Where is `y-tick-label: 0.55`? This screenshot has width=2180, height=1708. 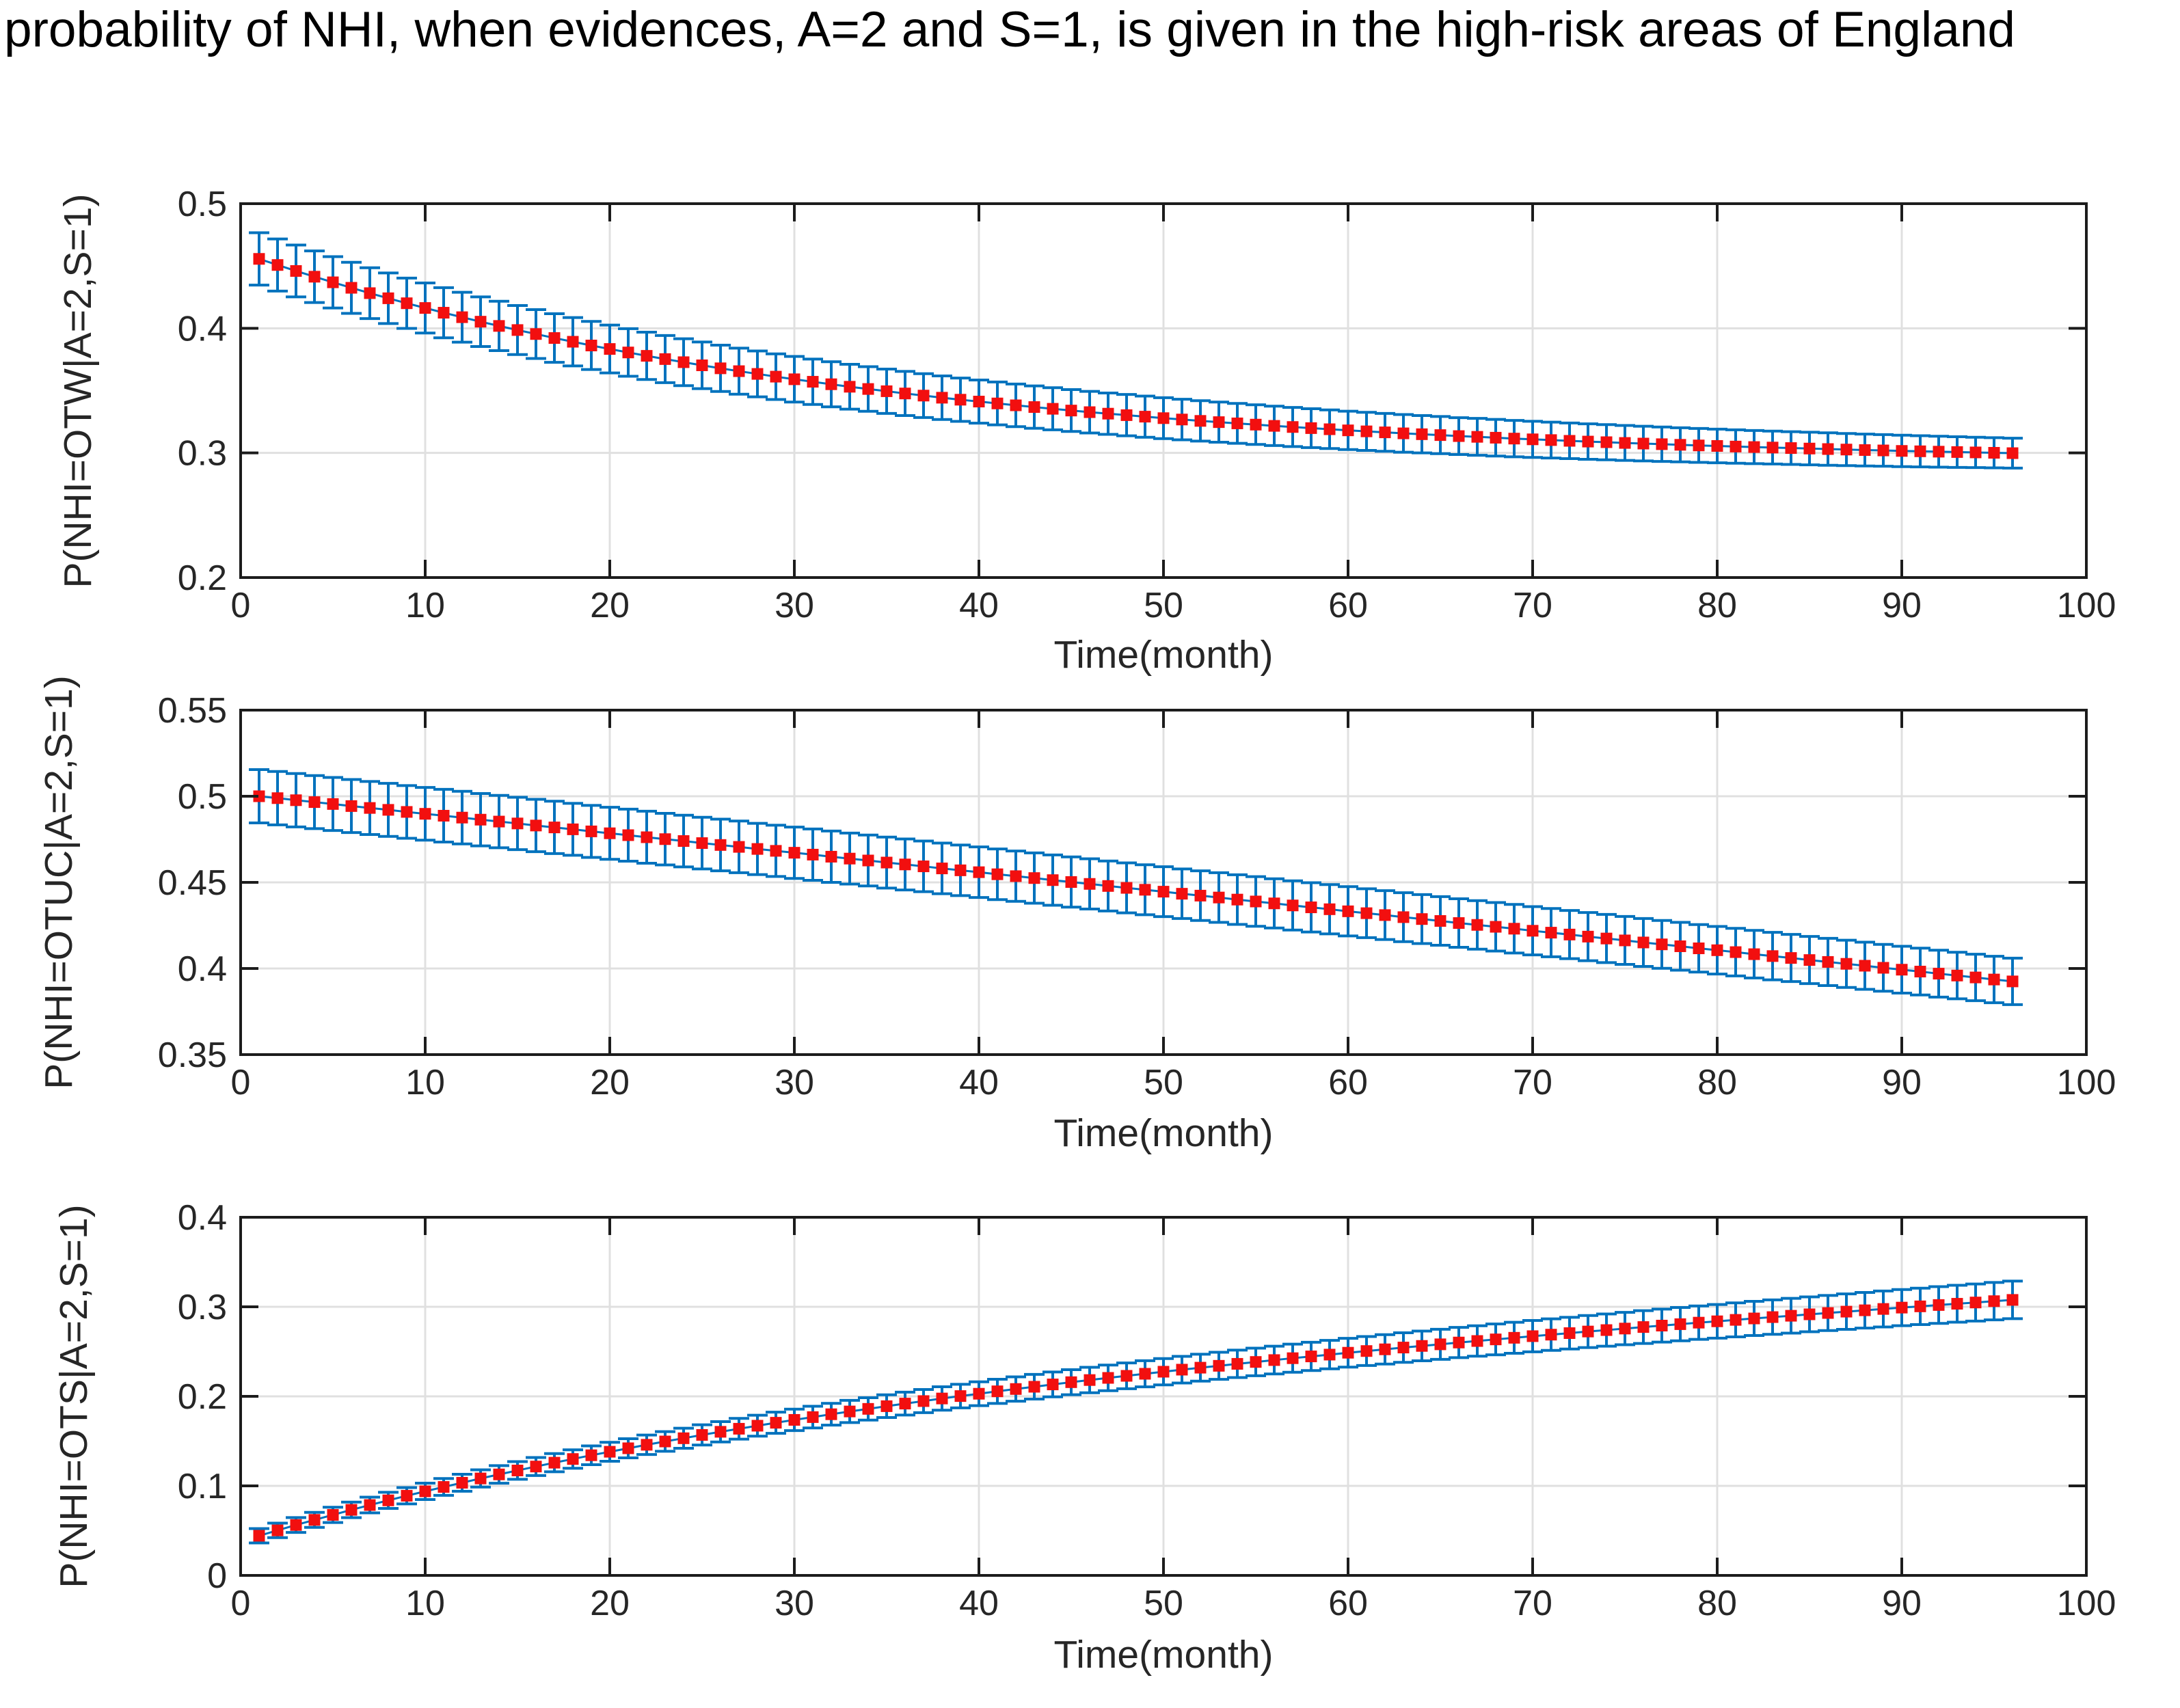 y-tick-label: 0.55 is located at coordinates (192, 711).